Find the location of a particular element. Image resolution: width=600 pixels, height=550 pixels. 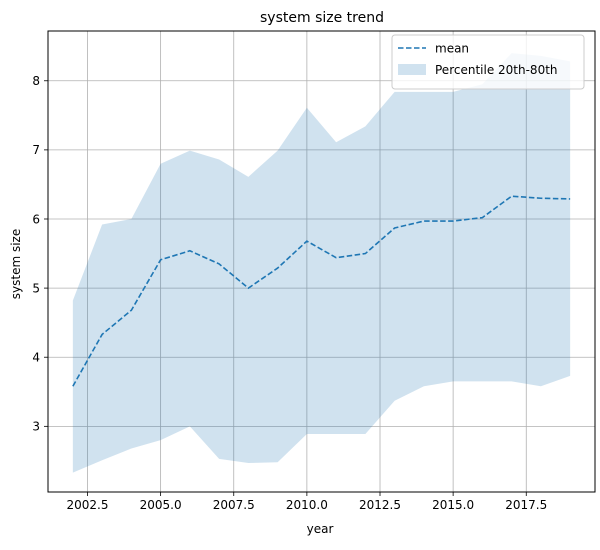

legend-mean-label: mean is located at coordinates (452, 49).